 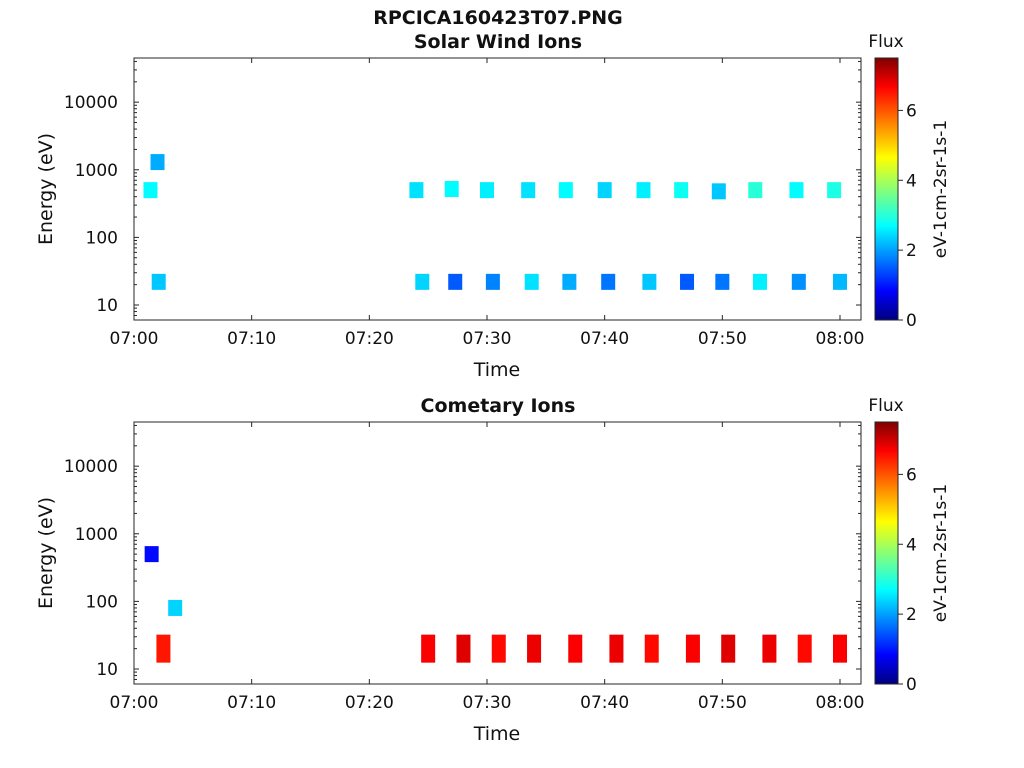 What do you see at coordinates (495, 222) in the screenshot?
I see `panel-1-data-marks` at bounding box center [495, 222].